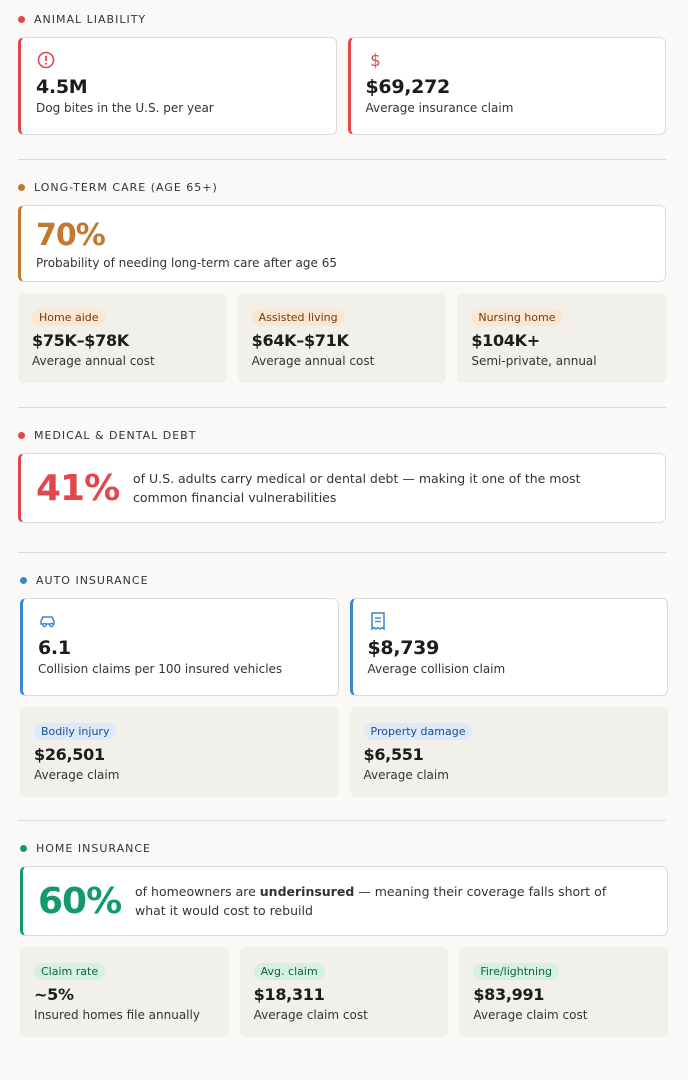 The width and height of the screenshot is (688, 1080). Describe the element at coordinates (289, 971) in the screenshot. I see `tag: Avg. claim` at that location.